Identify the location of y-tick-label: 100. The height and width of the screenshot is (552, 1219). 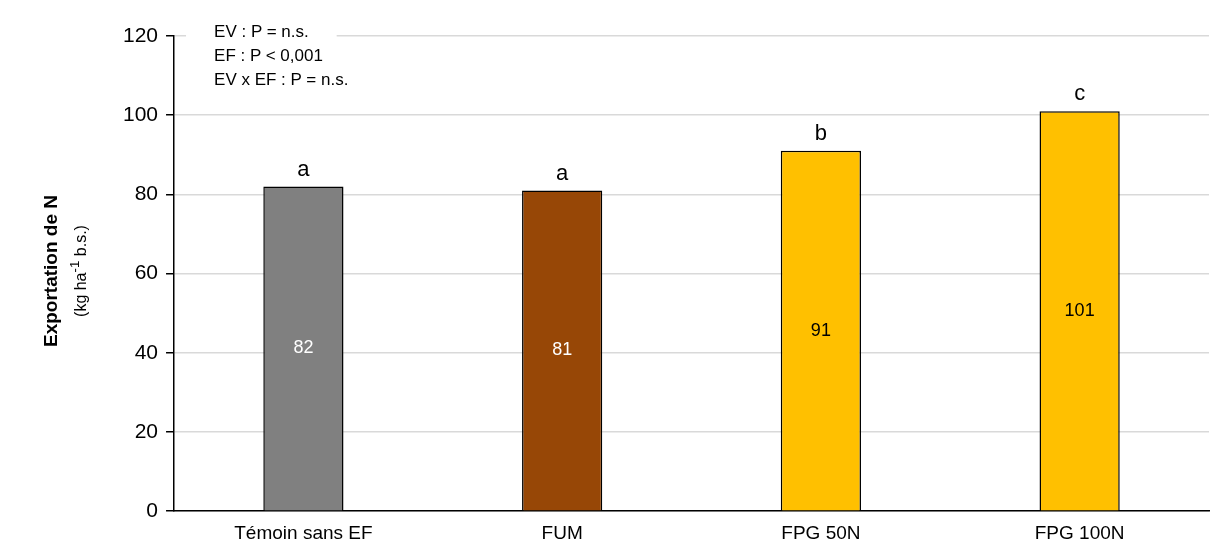
(140, 113).